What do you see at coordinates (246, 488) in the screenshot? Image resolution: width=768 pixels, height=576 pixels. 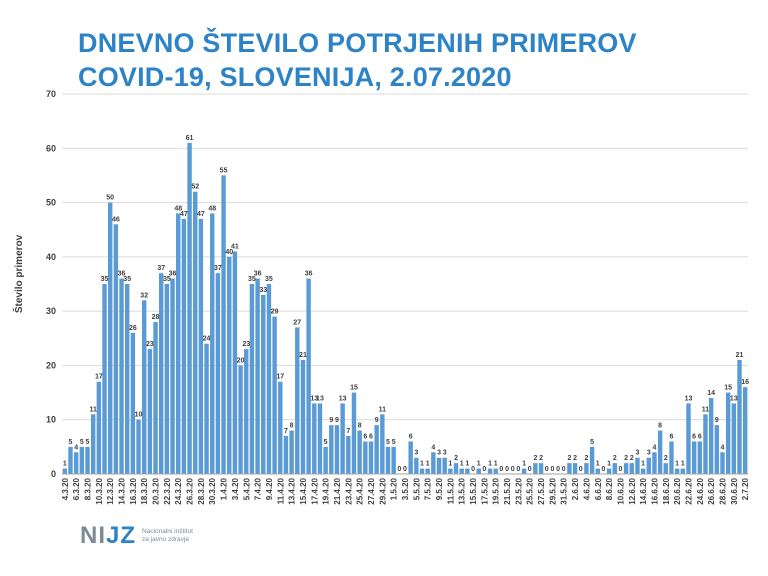 I see `x-tick-label: 5.4.20` at bounding box center [246, 488].